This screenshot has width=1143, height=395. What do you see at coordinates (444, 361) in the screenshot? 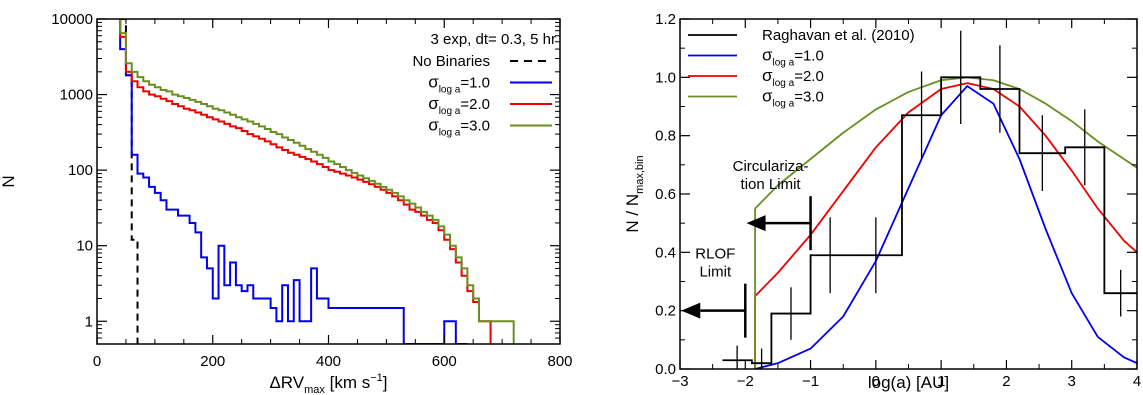
I see `left-x-tick-label: 600` at bounding box center [444, 361].